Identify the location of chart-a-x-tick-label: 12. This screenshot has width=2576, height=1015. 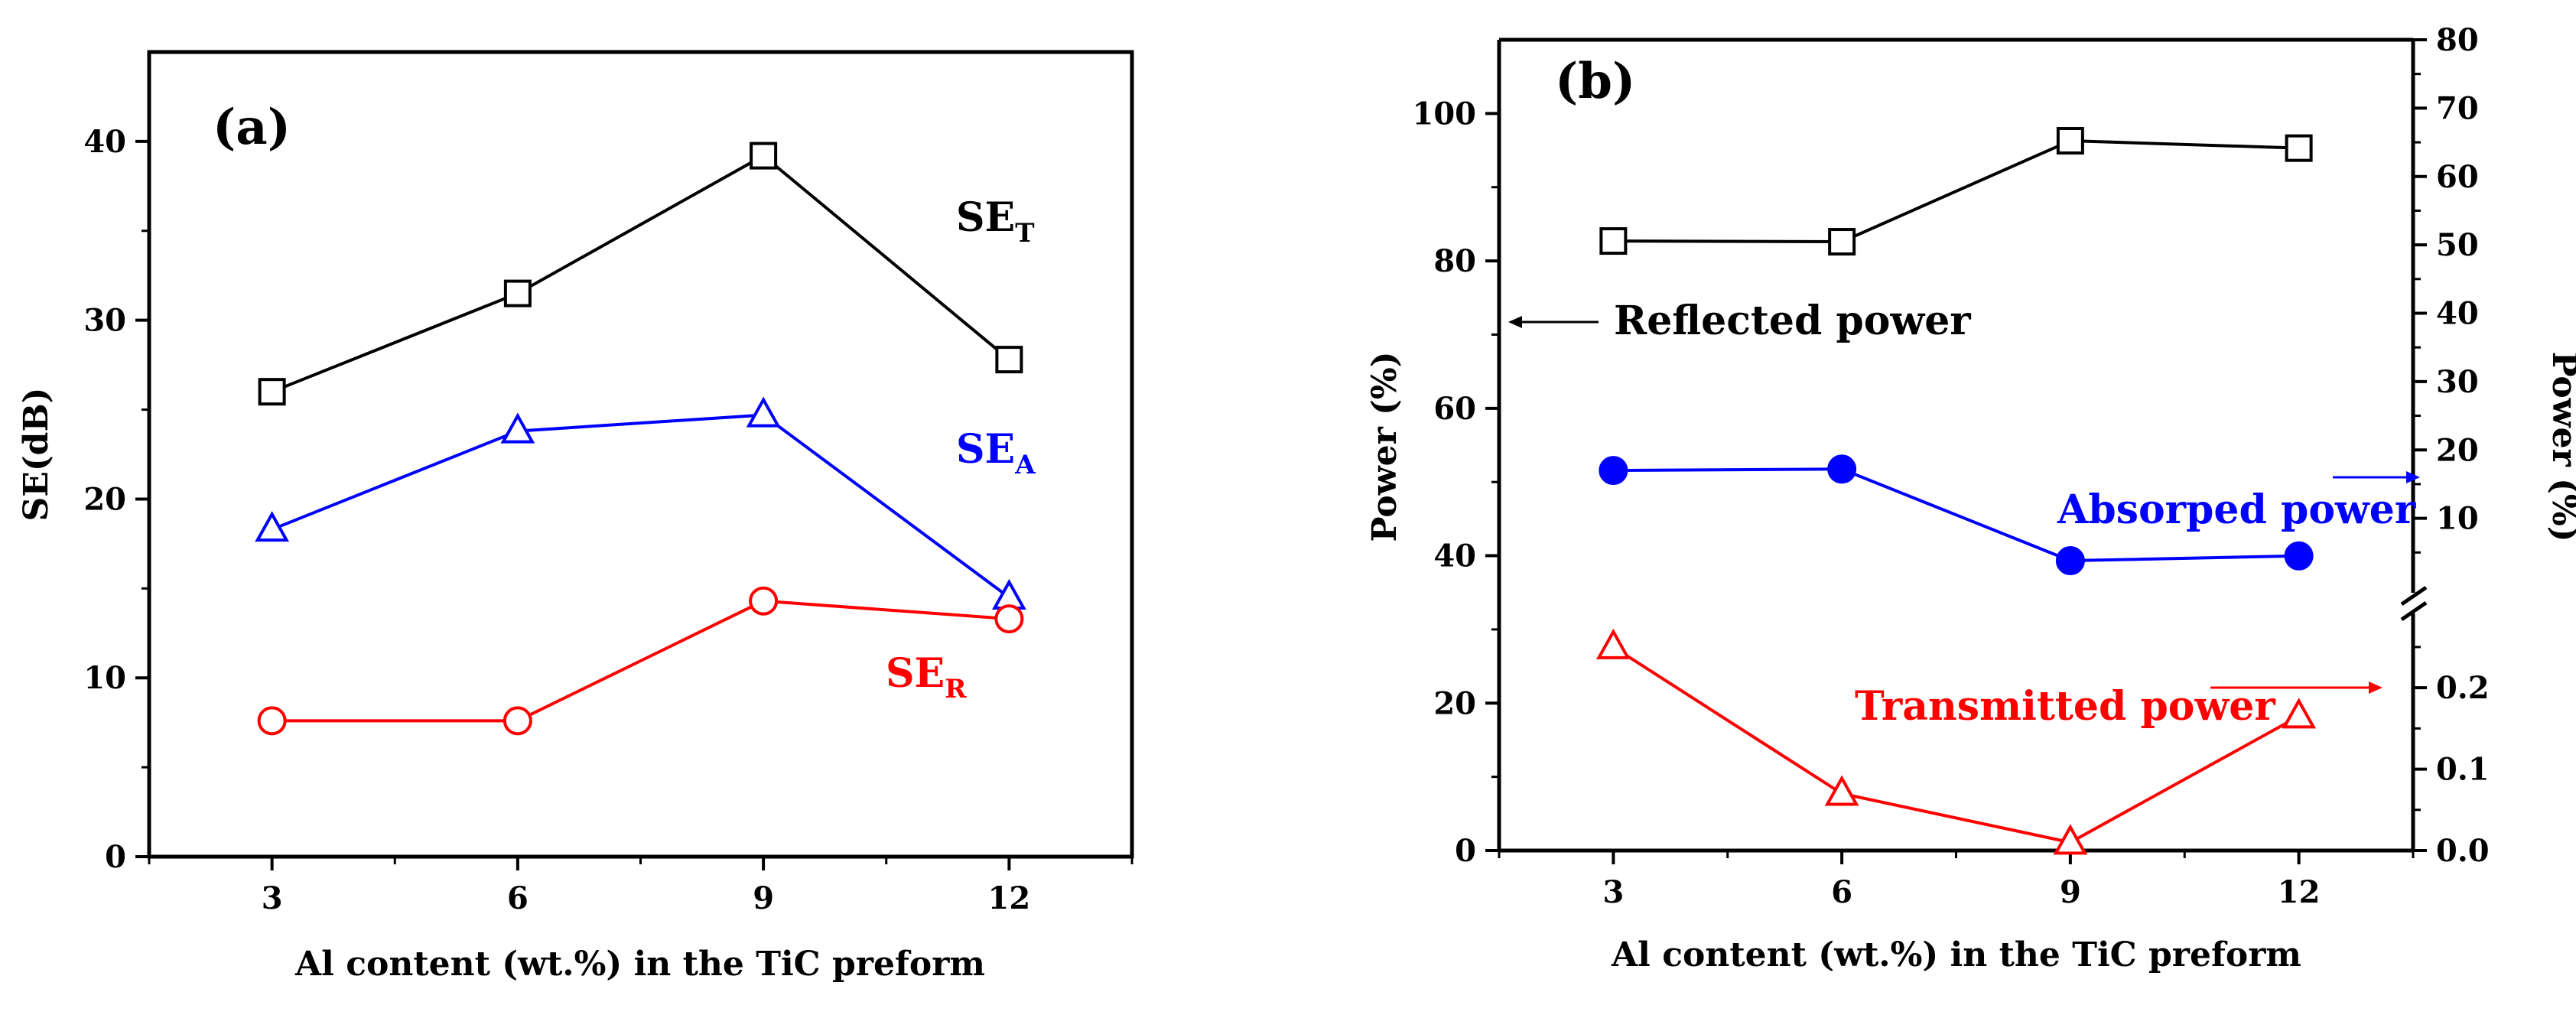
(1009, 898).